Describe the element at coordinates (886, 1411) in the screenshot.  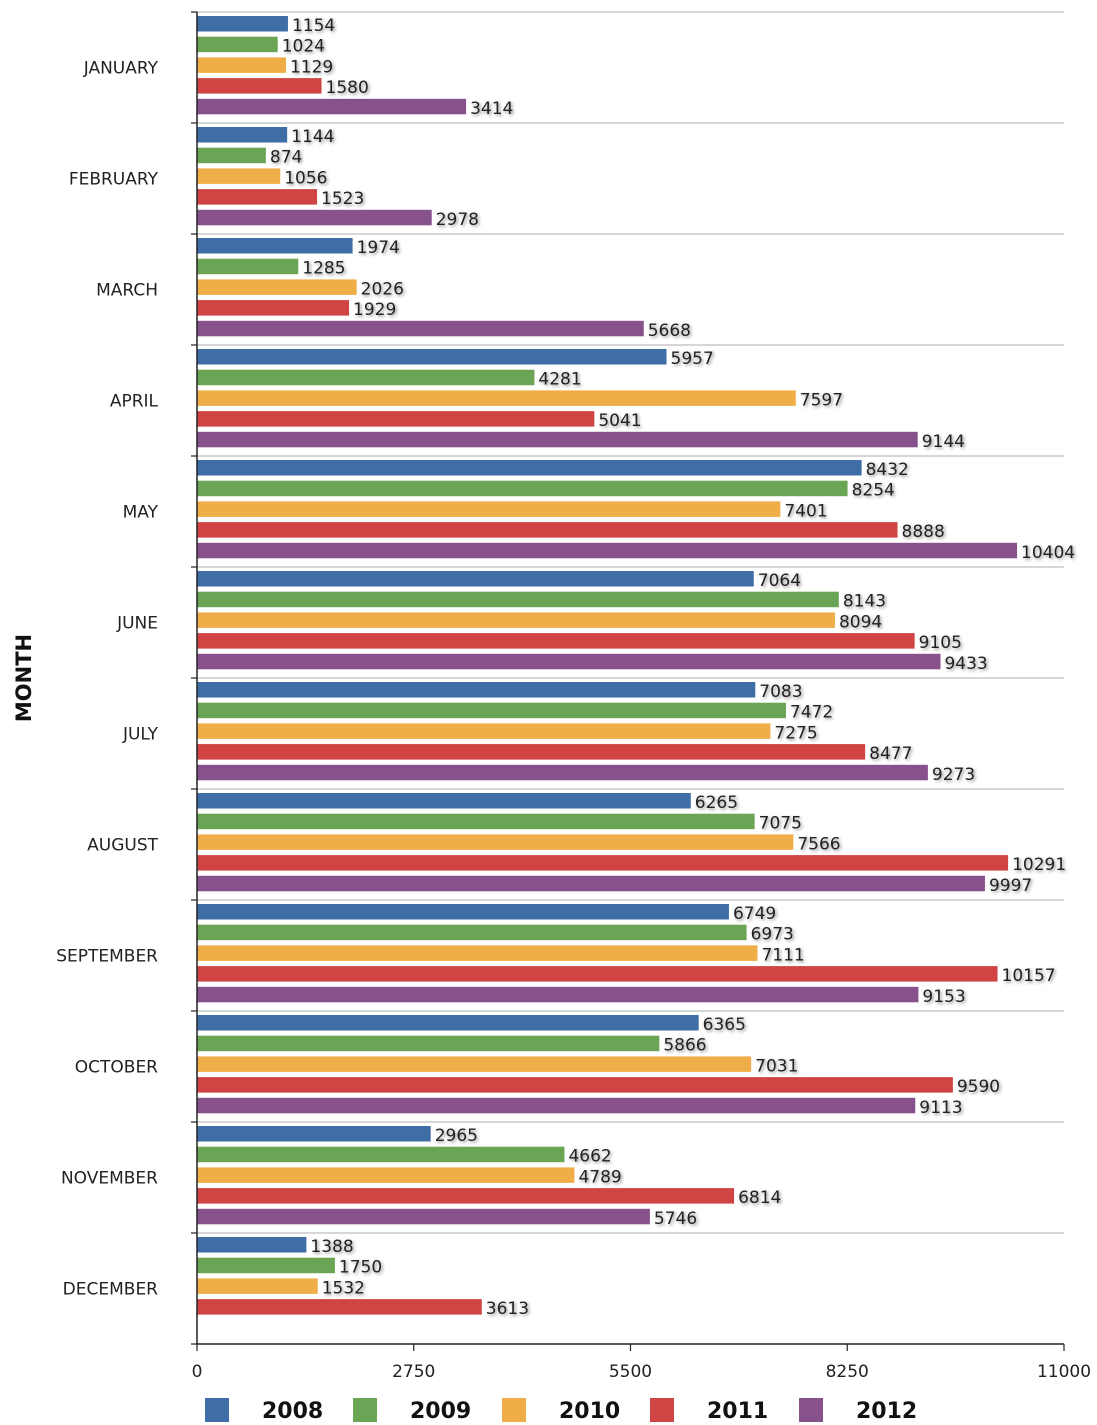
I see `legend-label: 2012` at that location.